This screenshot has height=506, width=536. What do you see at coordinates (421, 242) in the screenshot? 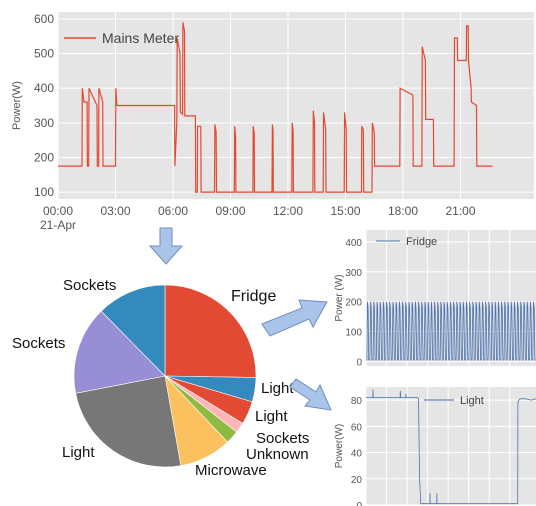
I see `legend-label: Fridge` at bounding box center [421, 242].